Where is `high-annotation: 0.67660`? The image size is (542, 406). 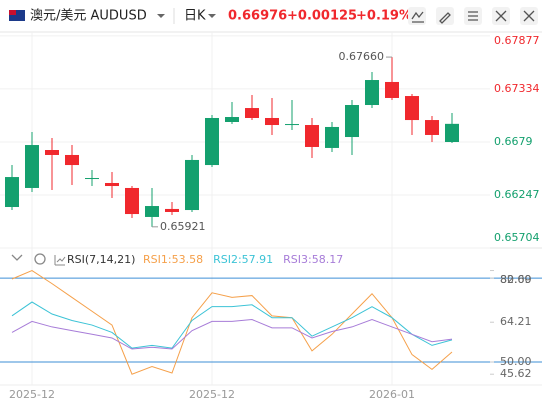 high-annotation: 0.67660 is located at coordinates (362, 56).